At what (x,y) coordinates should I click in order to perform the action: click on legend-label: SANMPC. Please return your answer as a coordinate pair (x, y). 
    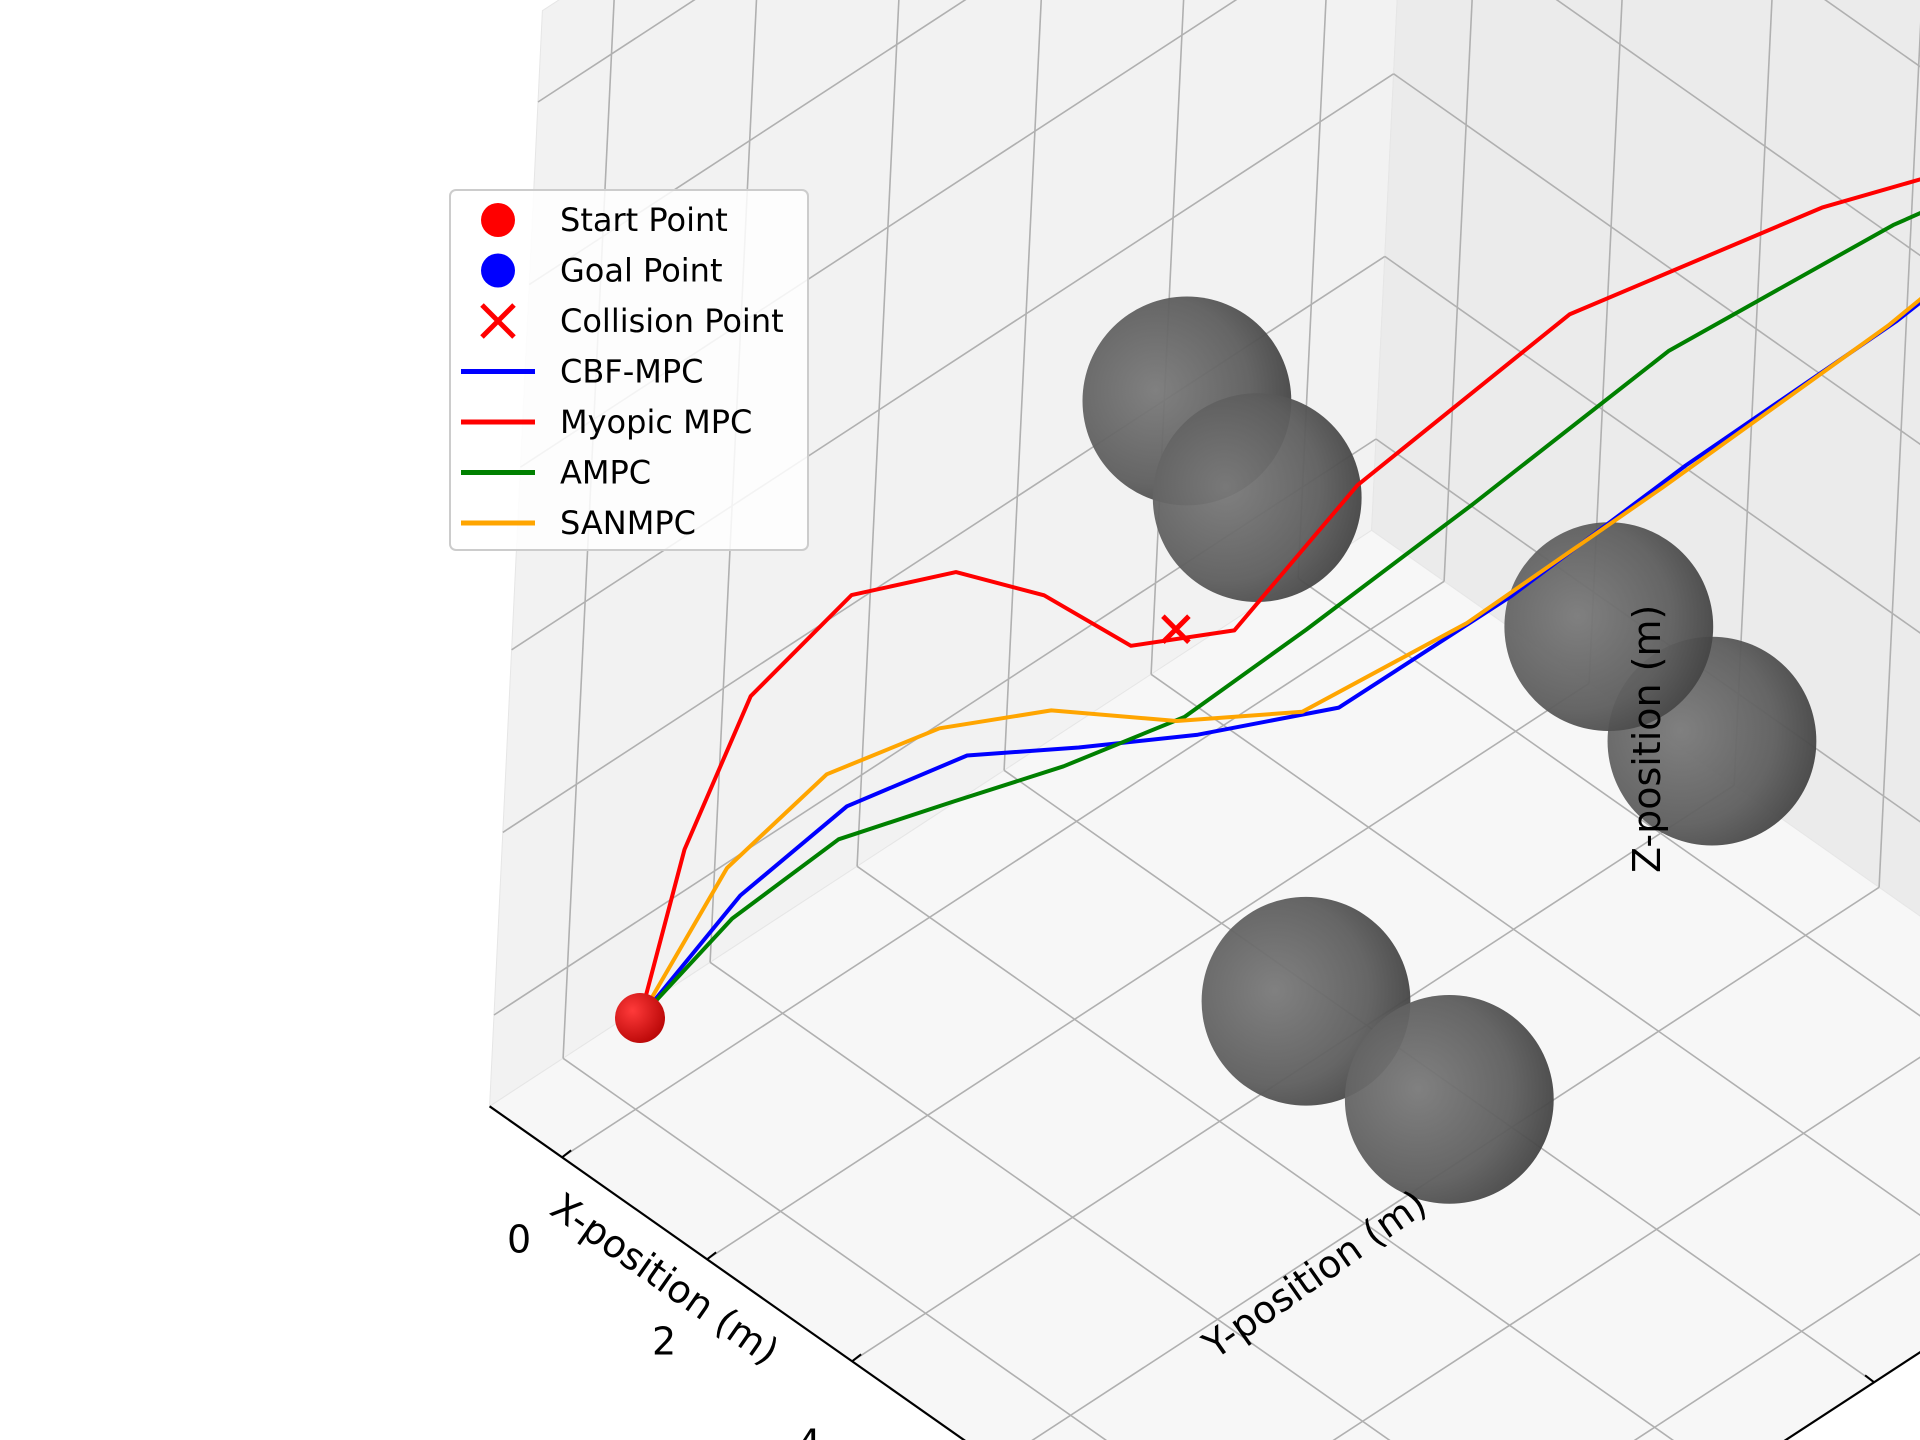
    Looking at the image, I should click on (628, 523).